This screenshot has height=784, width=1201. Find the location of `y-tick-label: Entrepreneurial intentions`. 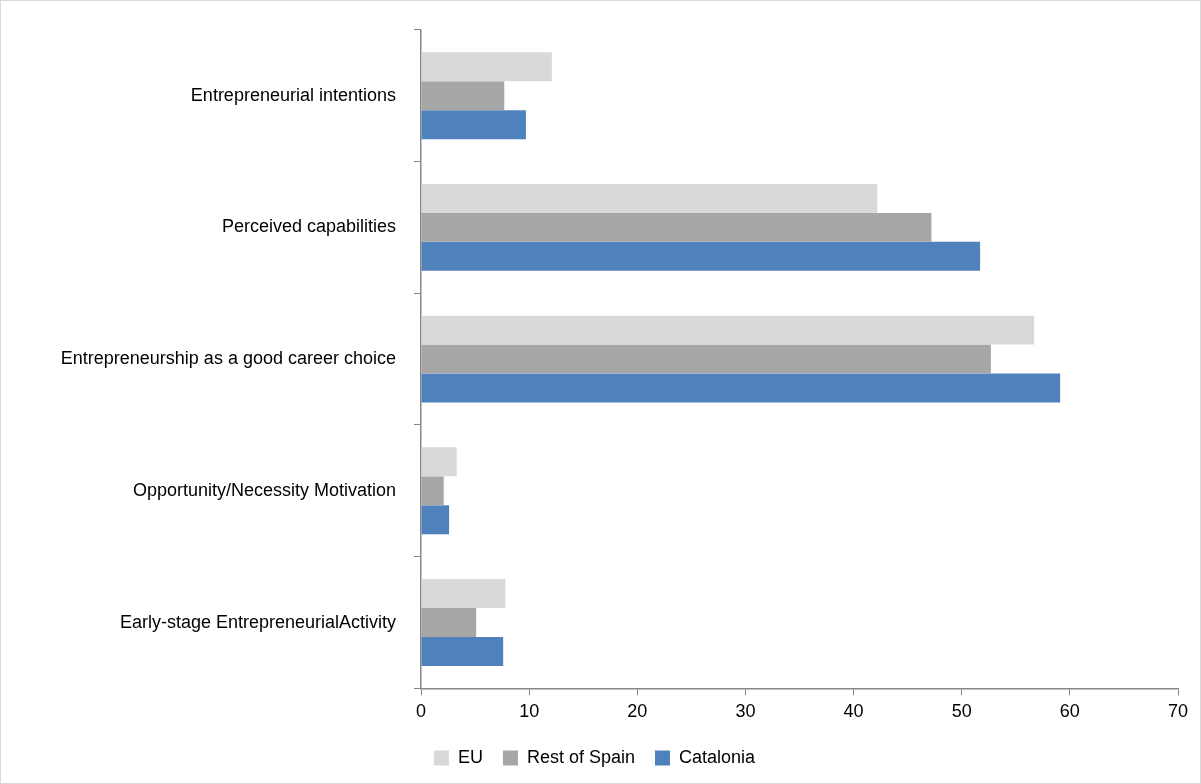

y-tick-label: Entrepreneurial intentions is located at coordinates (293, 94).